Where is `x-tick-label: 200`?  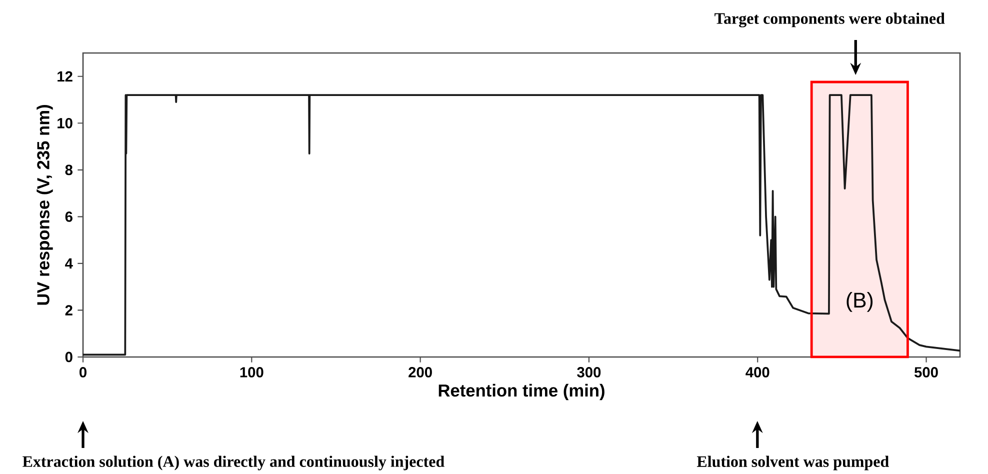 x-tick-label: 200 is located at coordinates (420, 372).